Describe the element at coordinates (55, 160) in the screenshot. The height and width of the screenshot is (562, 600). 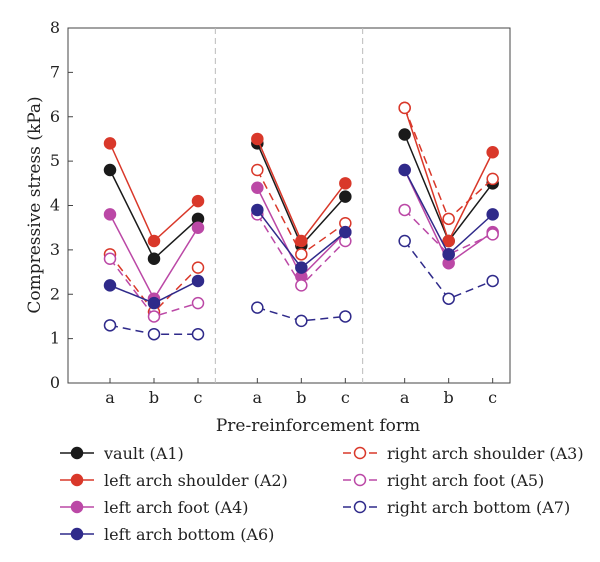
I see `y-tick-label: 5` at that location.